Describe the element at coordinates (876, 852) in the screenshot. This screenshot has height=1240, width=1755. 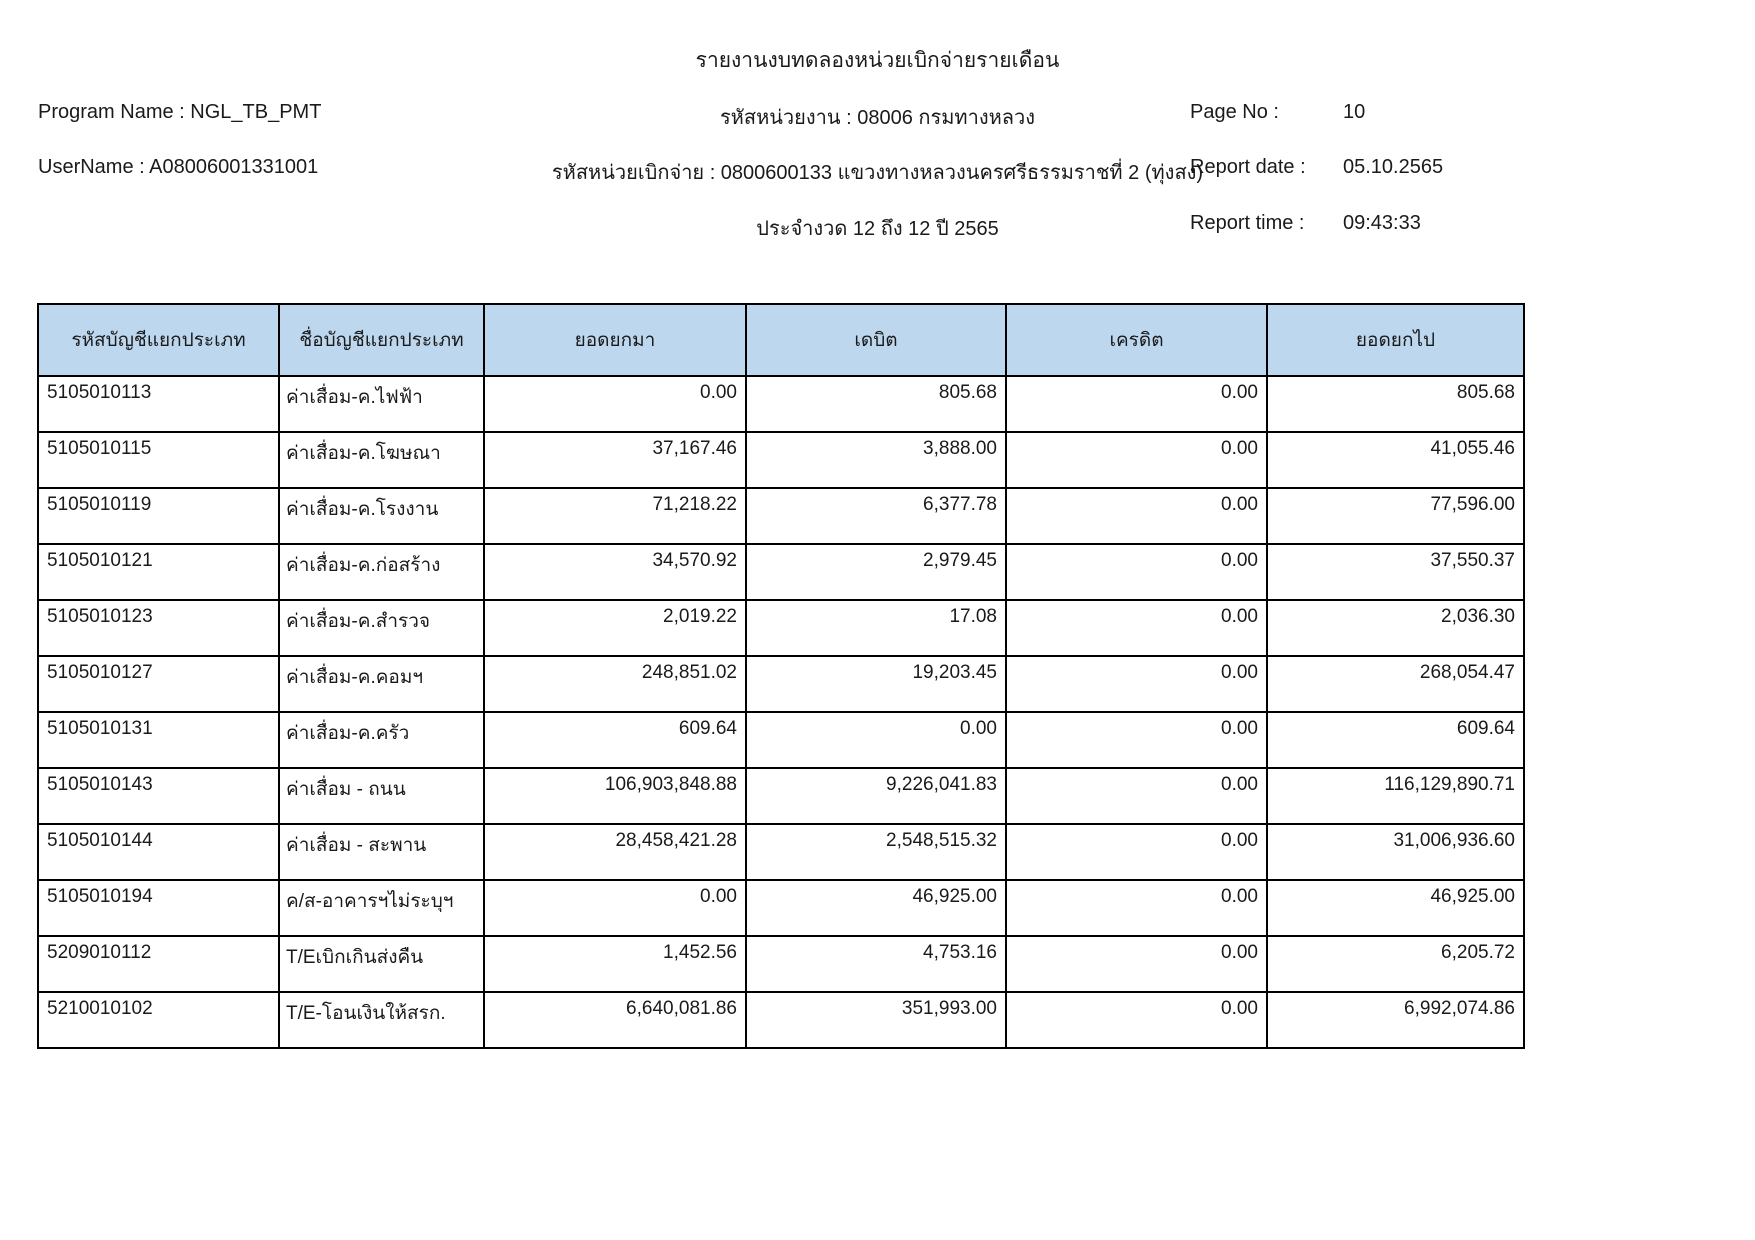
I see `debit-cell: 2,548,515.32` at that location.